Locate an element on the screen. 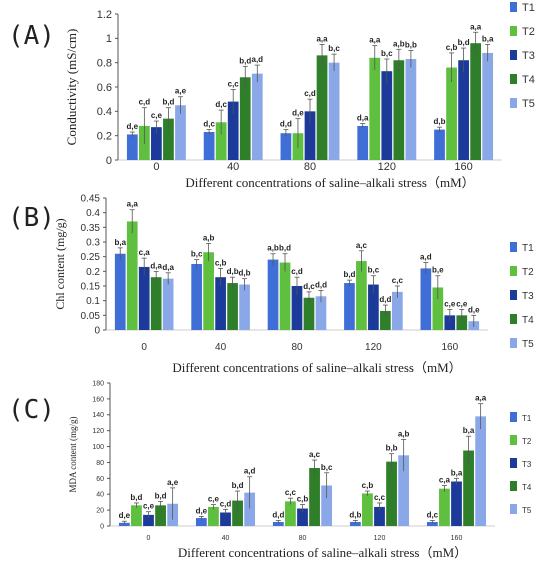 This screenshot has height=568, width=550. significance-label: b,b is located at coordinates (392, 448).